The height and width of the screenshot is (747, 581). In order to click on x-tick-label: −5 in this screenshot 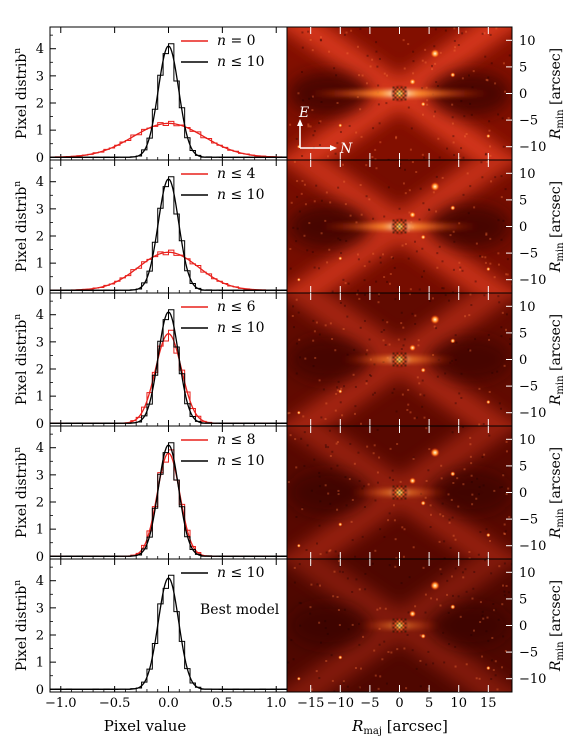, I will do `click(369, 703)`.